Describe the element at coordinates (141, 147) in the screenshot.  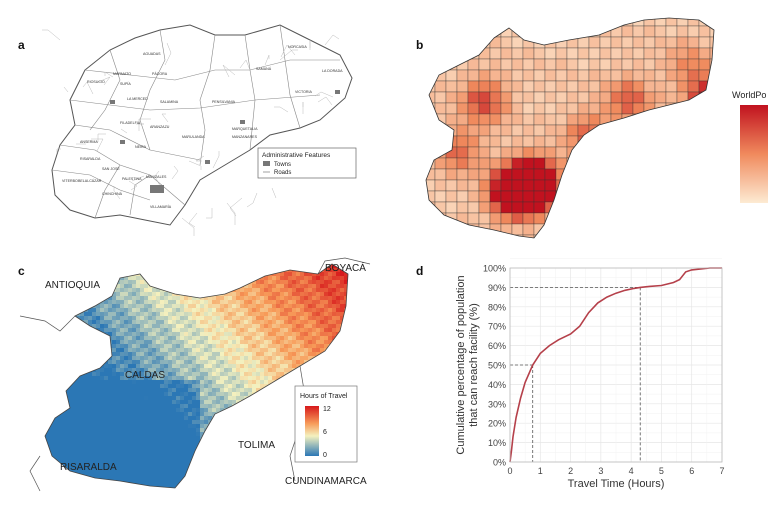
I see `municipality-label: NEIRA` at that location.